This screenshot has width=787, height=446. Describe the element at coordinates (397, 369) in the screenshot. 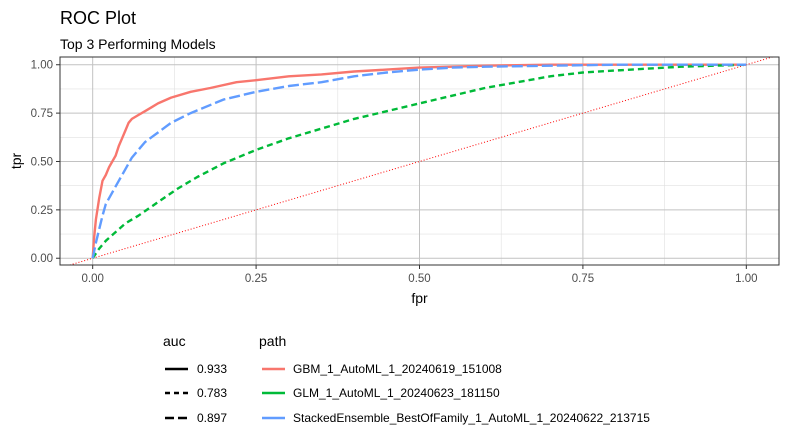

I see `legend-path-label: GBM_1_AutoML_1_20240619_151008` at that location.